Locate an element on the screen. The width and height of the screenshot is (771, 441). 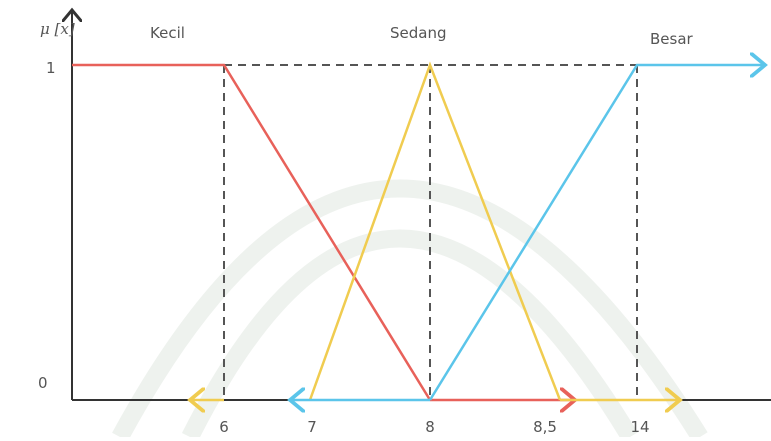
set-label: Sedang is located at coordinates (418, 33).